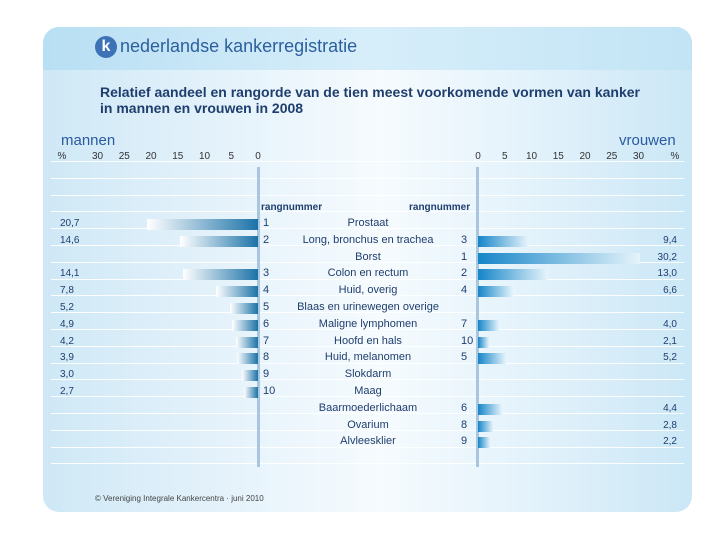  What do you see at coordinates (647, 140) in the screenshot?
I see `women-label: vrouwen` at bounding box center [647, 140].